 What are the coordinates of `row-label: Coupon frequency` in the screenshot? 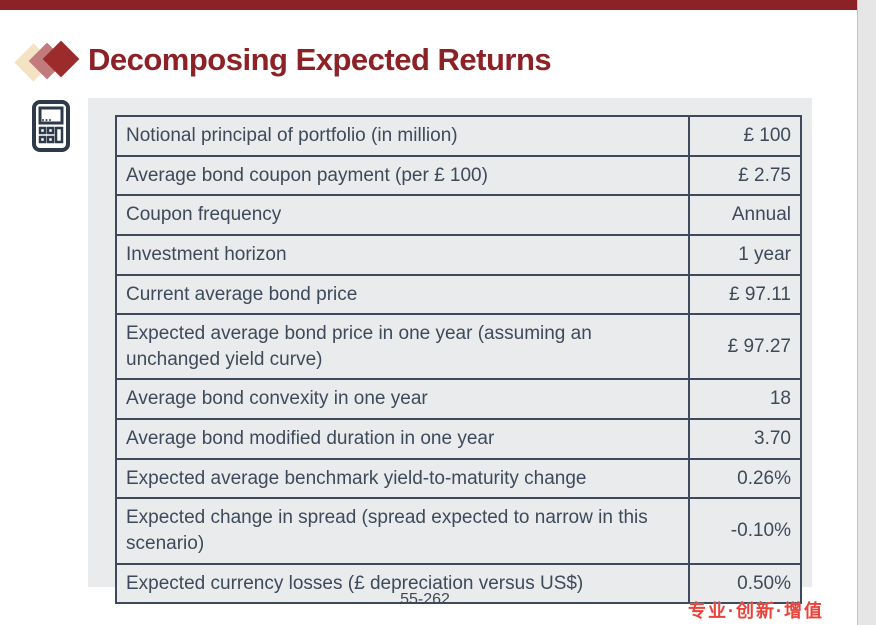 It's located at (402, 215).